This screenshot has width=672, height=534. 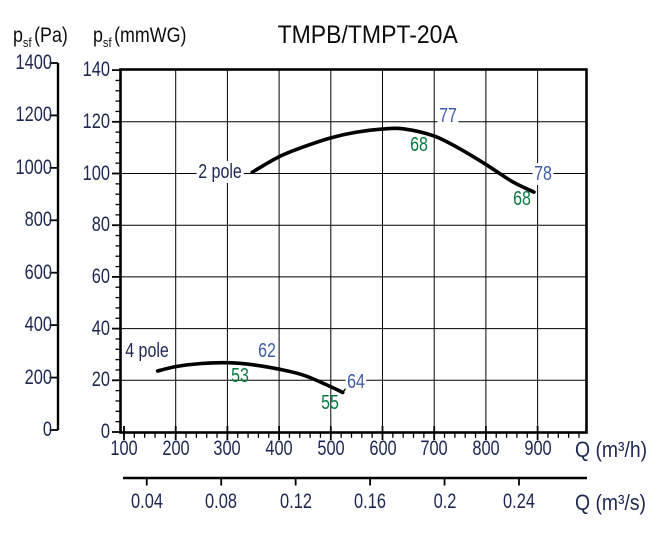 What do you see at coordinates (38, 272) in the screenshot?
I see `y2-tick-label: 600` at bounding box center [38, 272].